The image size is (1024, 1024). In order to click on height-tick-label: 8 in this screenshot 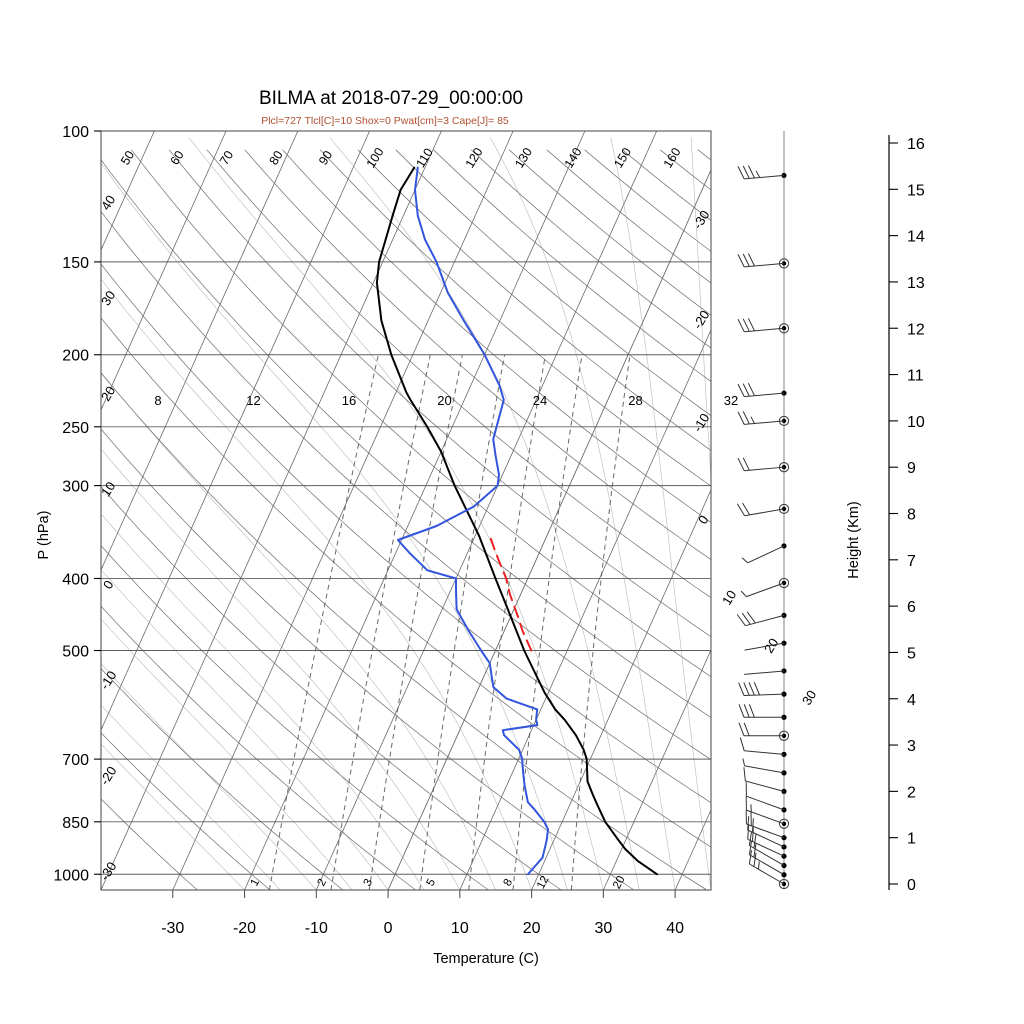, I will do `click(911, 515)`.